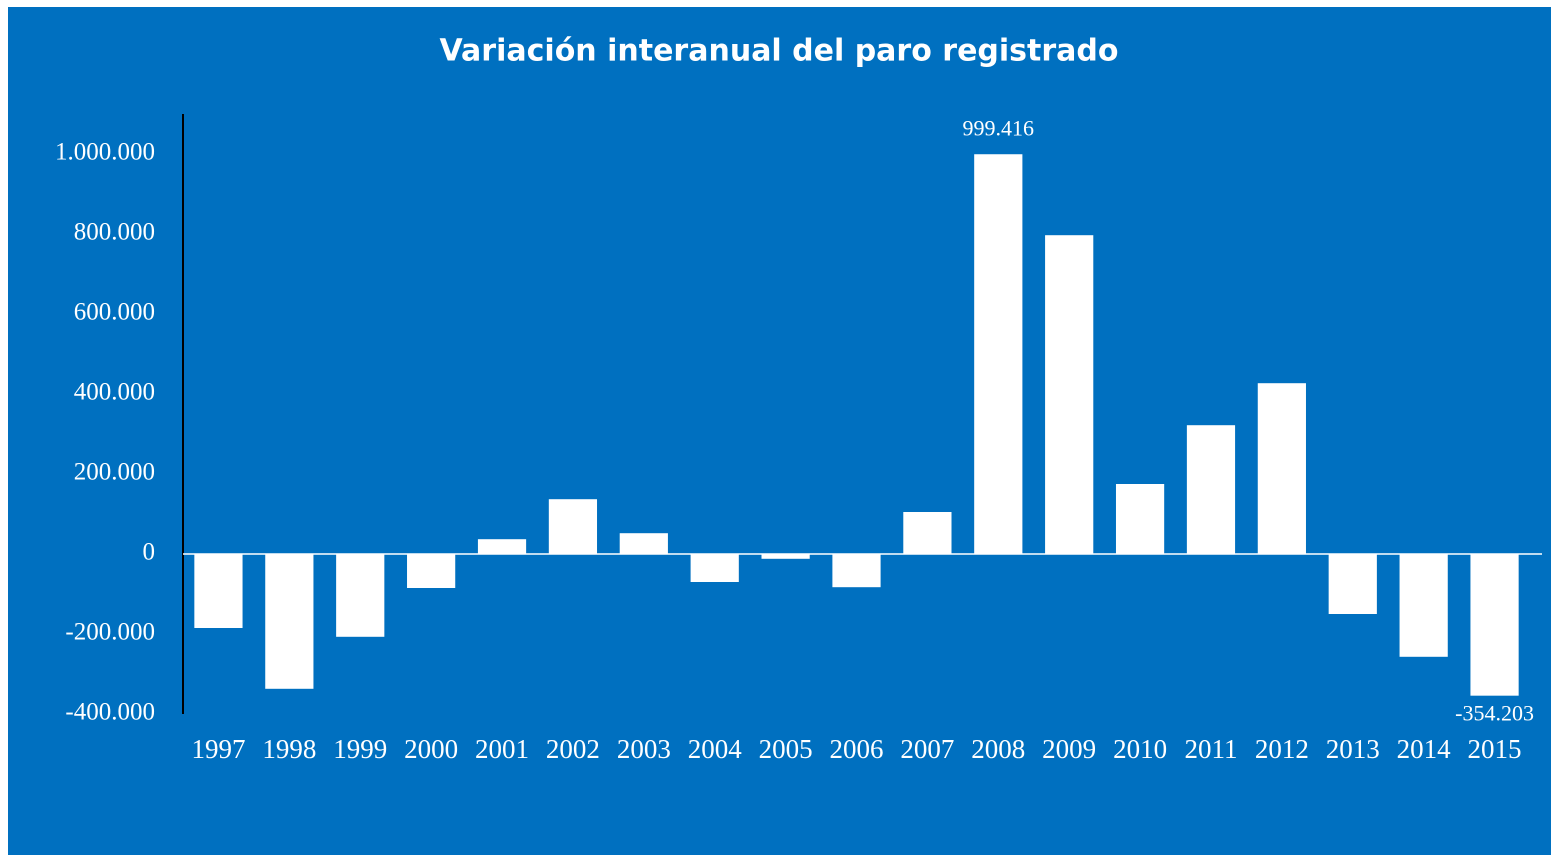 The image size is (1559, 863). Describe the element at coordinates (431, 749) in the screenshot. I see `x-tick-label: 2000` at that location.